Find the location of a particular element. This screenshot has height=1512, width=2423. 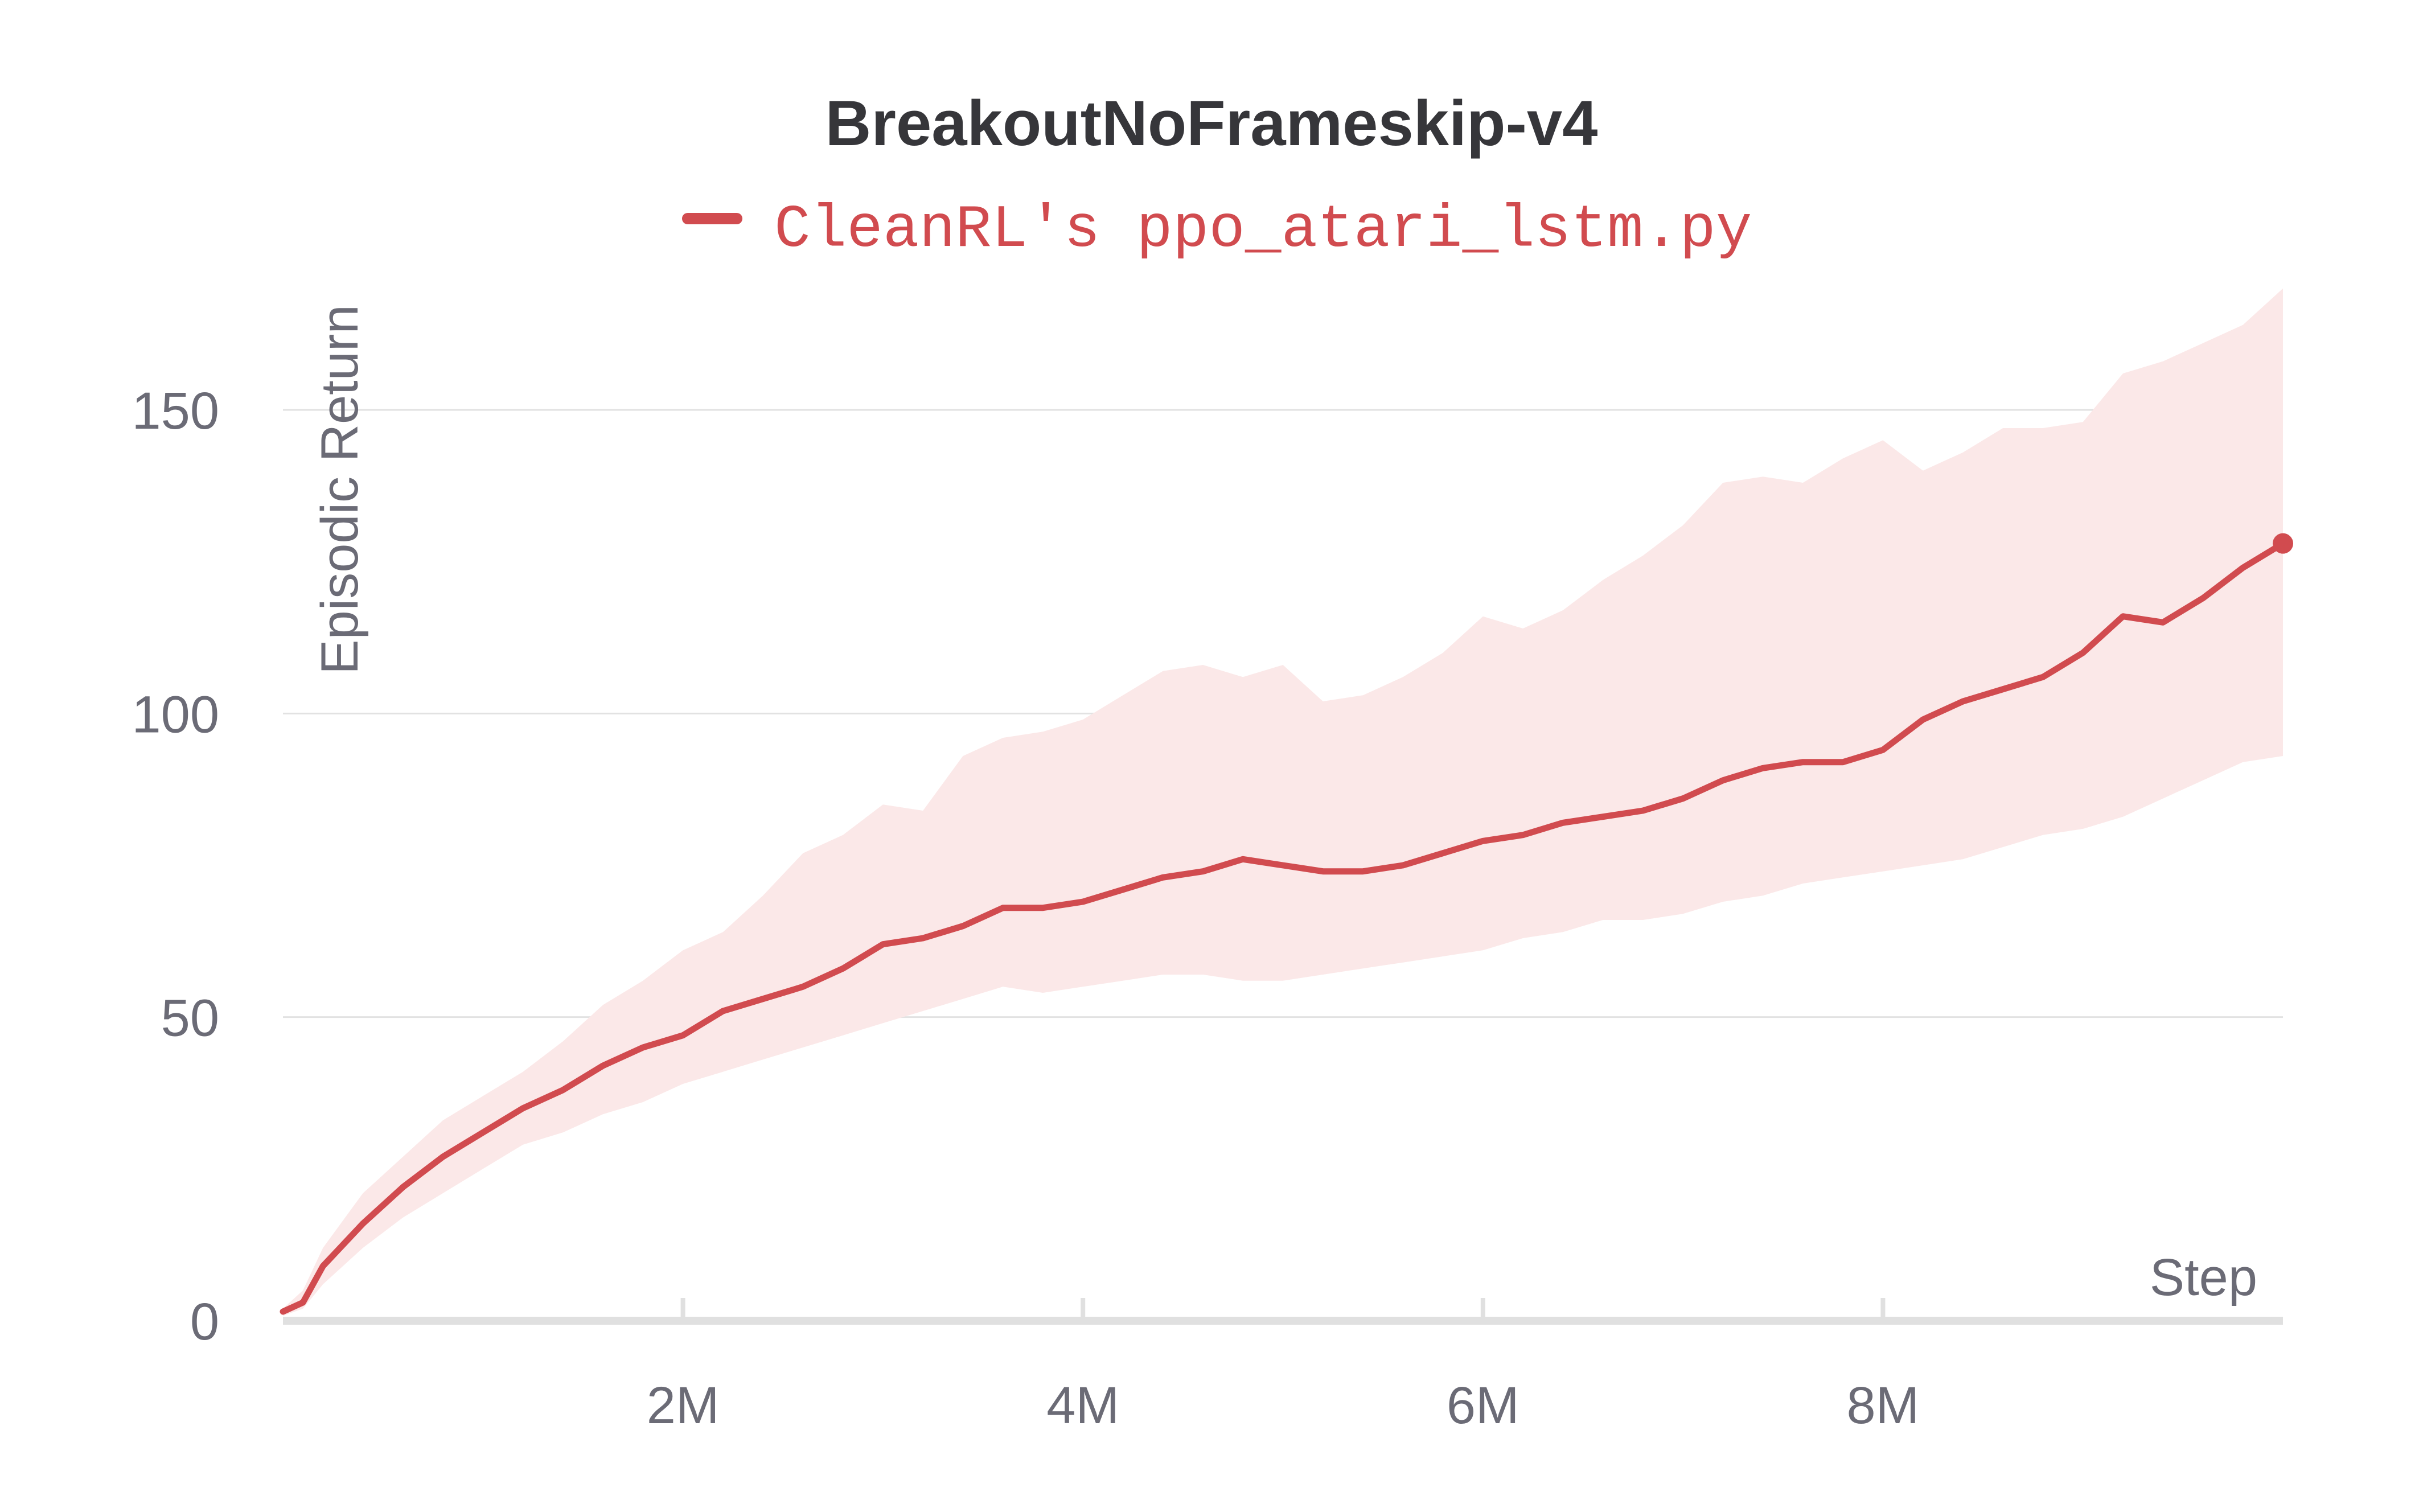

y-tick-label-50: 50 is located at coordinates (190, 1018).